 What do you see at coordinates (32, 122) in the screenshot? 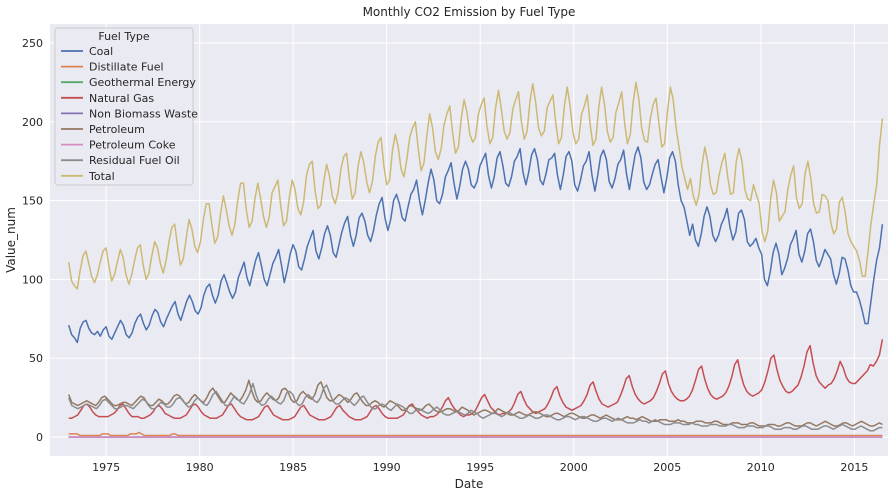
I see `y-tick-label: 200` at bounding box center [32, 122].